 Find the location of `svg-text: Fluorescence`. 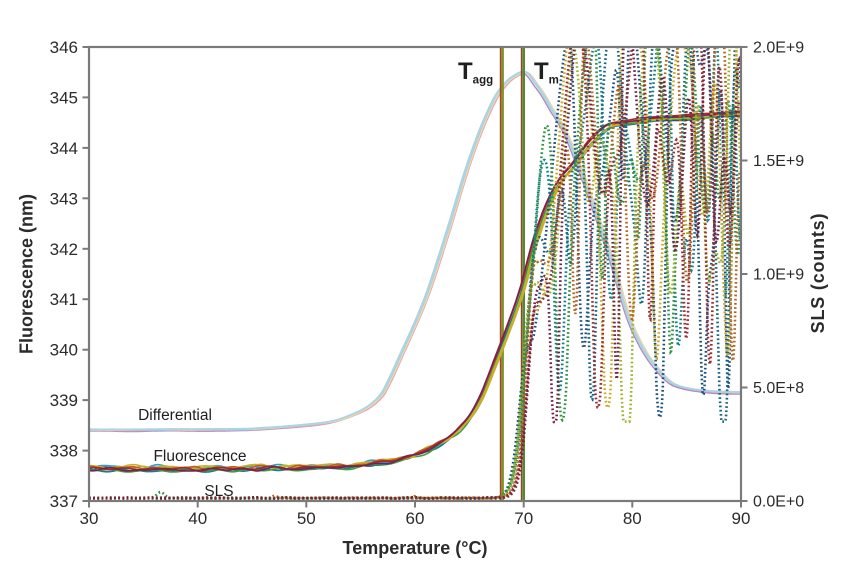

svg-text: Fluorescence is located at coordinates (199, 456).